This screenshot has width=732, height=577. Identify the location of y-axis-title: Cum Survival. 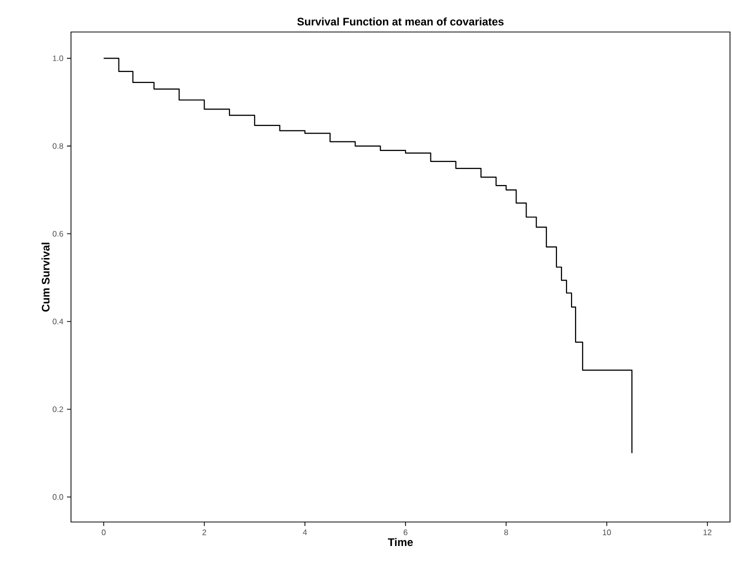
(46, 277).